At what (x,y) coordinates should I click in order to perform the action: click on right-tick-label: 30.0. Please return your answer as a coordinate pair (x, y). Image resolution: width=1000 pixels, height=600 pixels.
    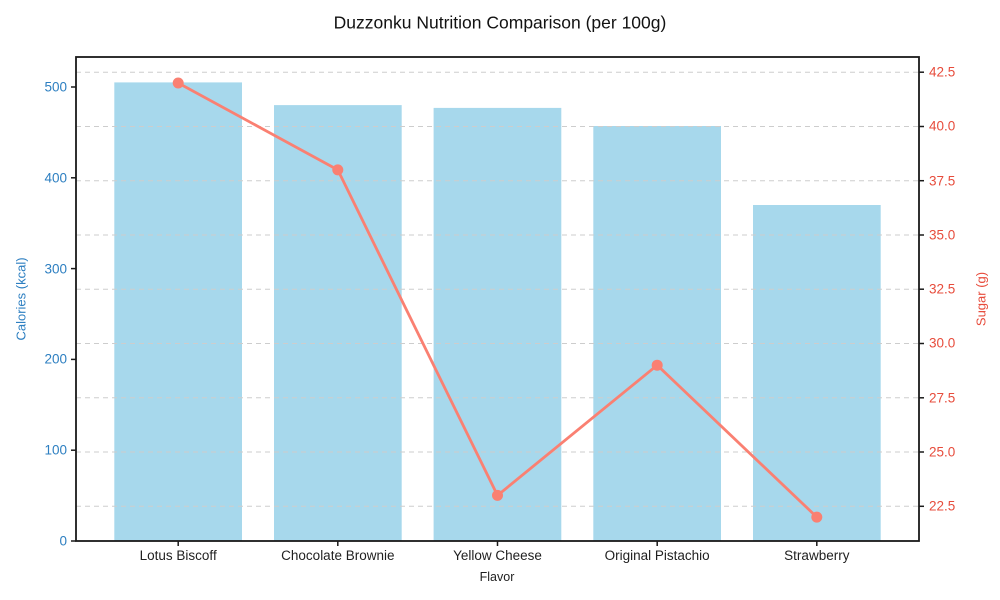
    Looking at the image, I should click on (942, 343).